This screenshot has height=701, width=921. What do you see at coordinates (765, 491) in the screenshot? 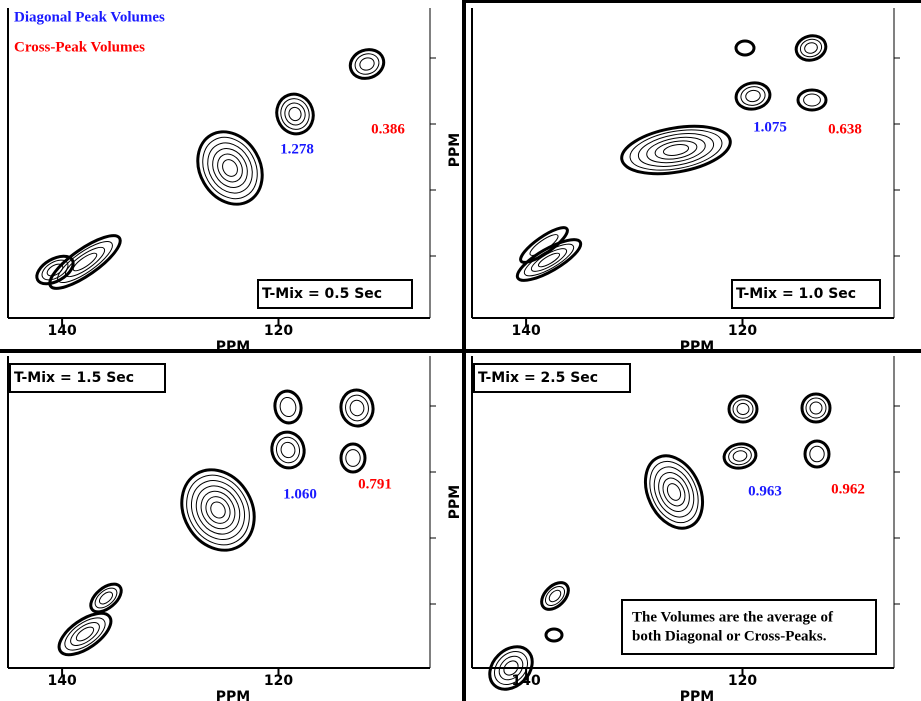
I see `value-label: 0.963` at bounding box center [765, 491].